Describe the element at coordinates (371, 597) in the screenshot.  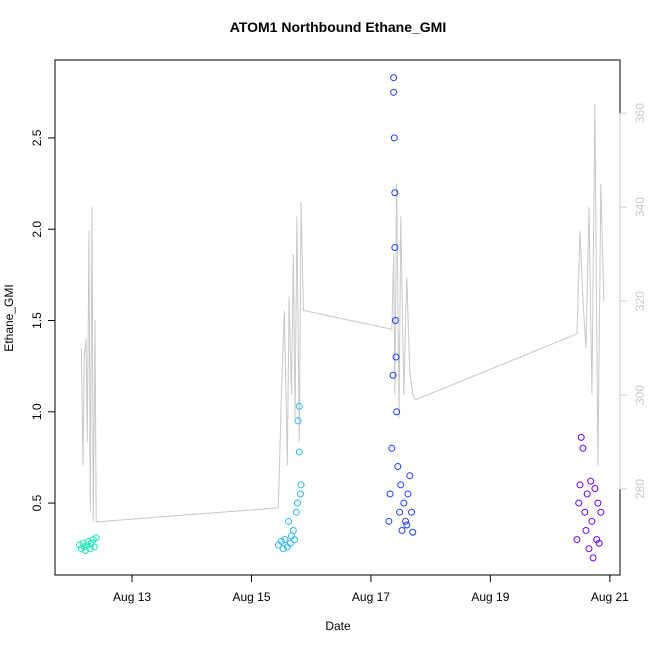
I see `x-tick-label: Aug 17` at that location.